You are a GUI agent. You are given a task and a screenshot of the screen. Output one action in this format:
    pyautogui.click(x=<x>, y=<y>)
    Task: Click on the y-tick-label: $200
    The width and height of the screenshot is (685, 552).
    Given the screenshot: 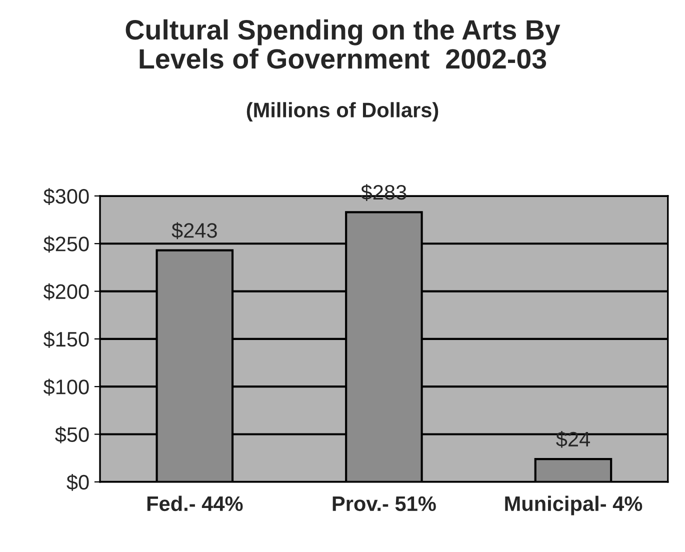 What is the action you would take?
    pyautogui.click(x=66, y=291)
    